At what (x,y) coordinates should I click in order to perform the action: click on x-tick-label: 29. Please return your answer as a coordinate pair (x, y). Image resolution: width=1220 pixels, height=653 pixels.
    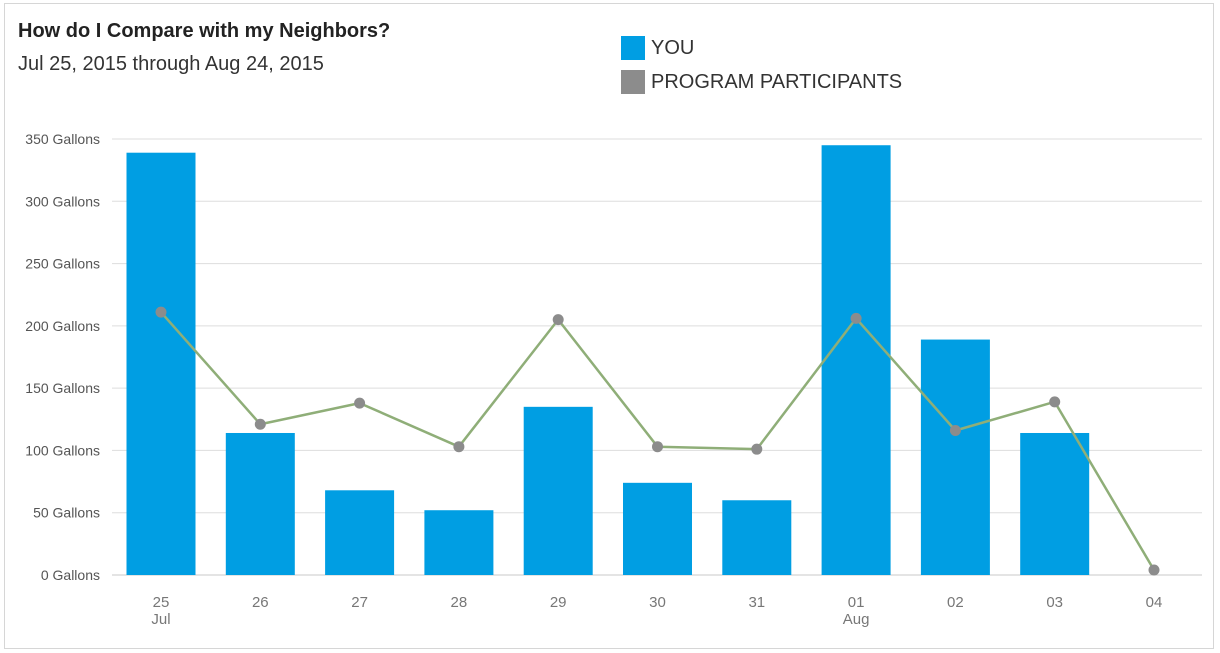
    Looking at the image, I should click on (558, 602).